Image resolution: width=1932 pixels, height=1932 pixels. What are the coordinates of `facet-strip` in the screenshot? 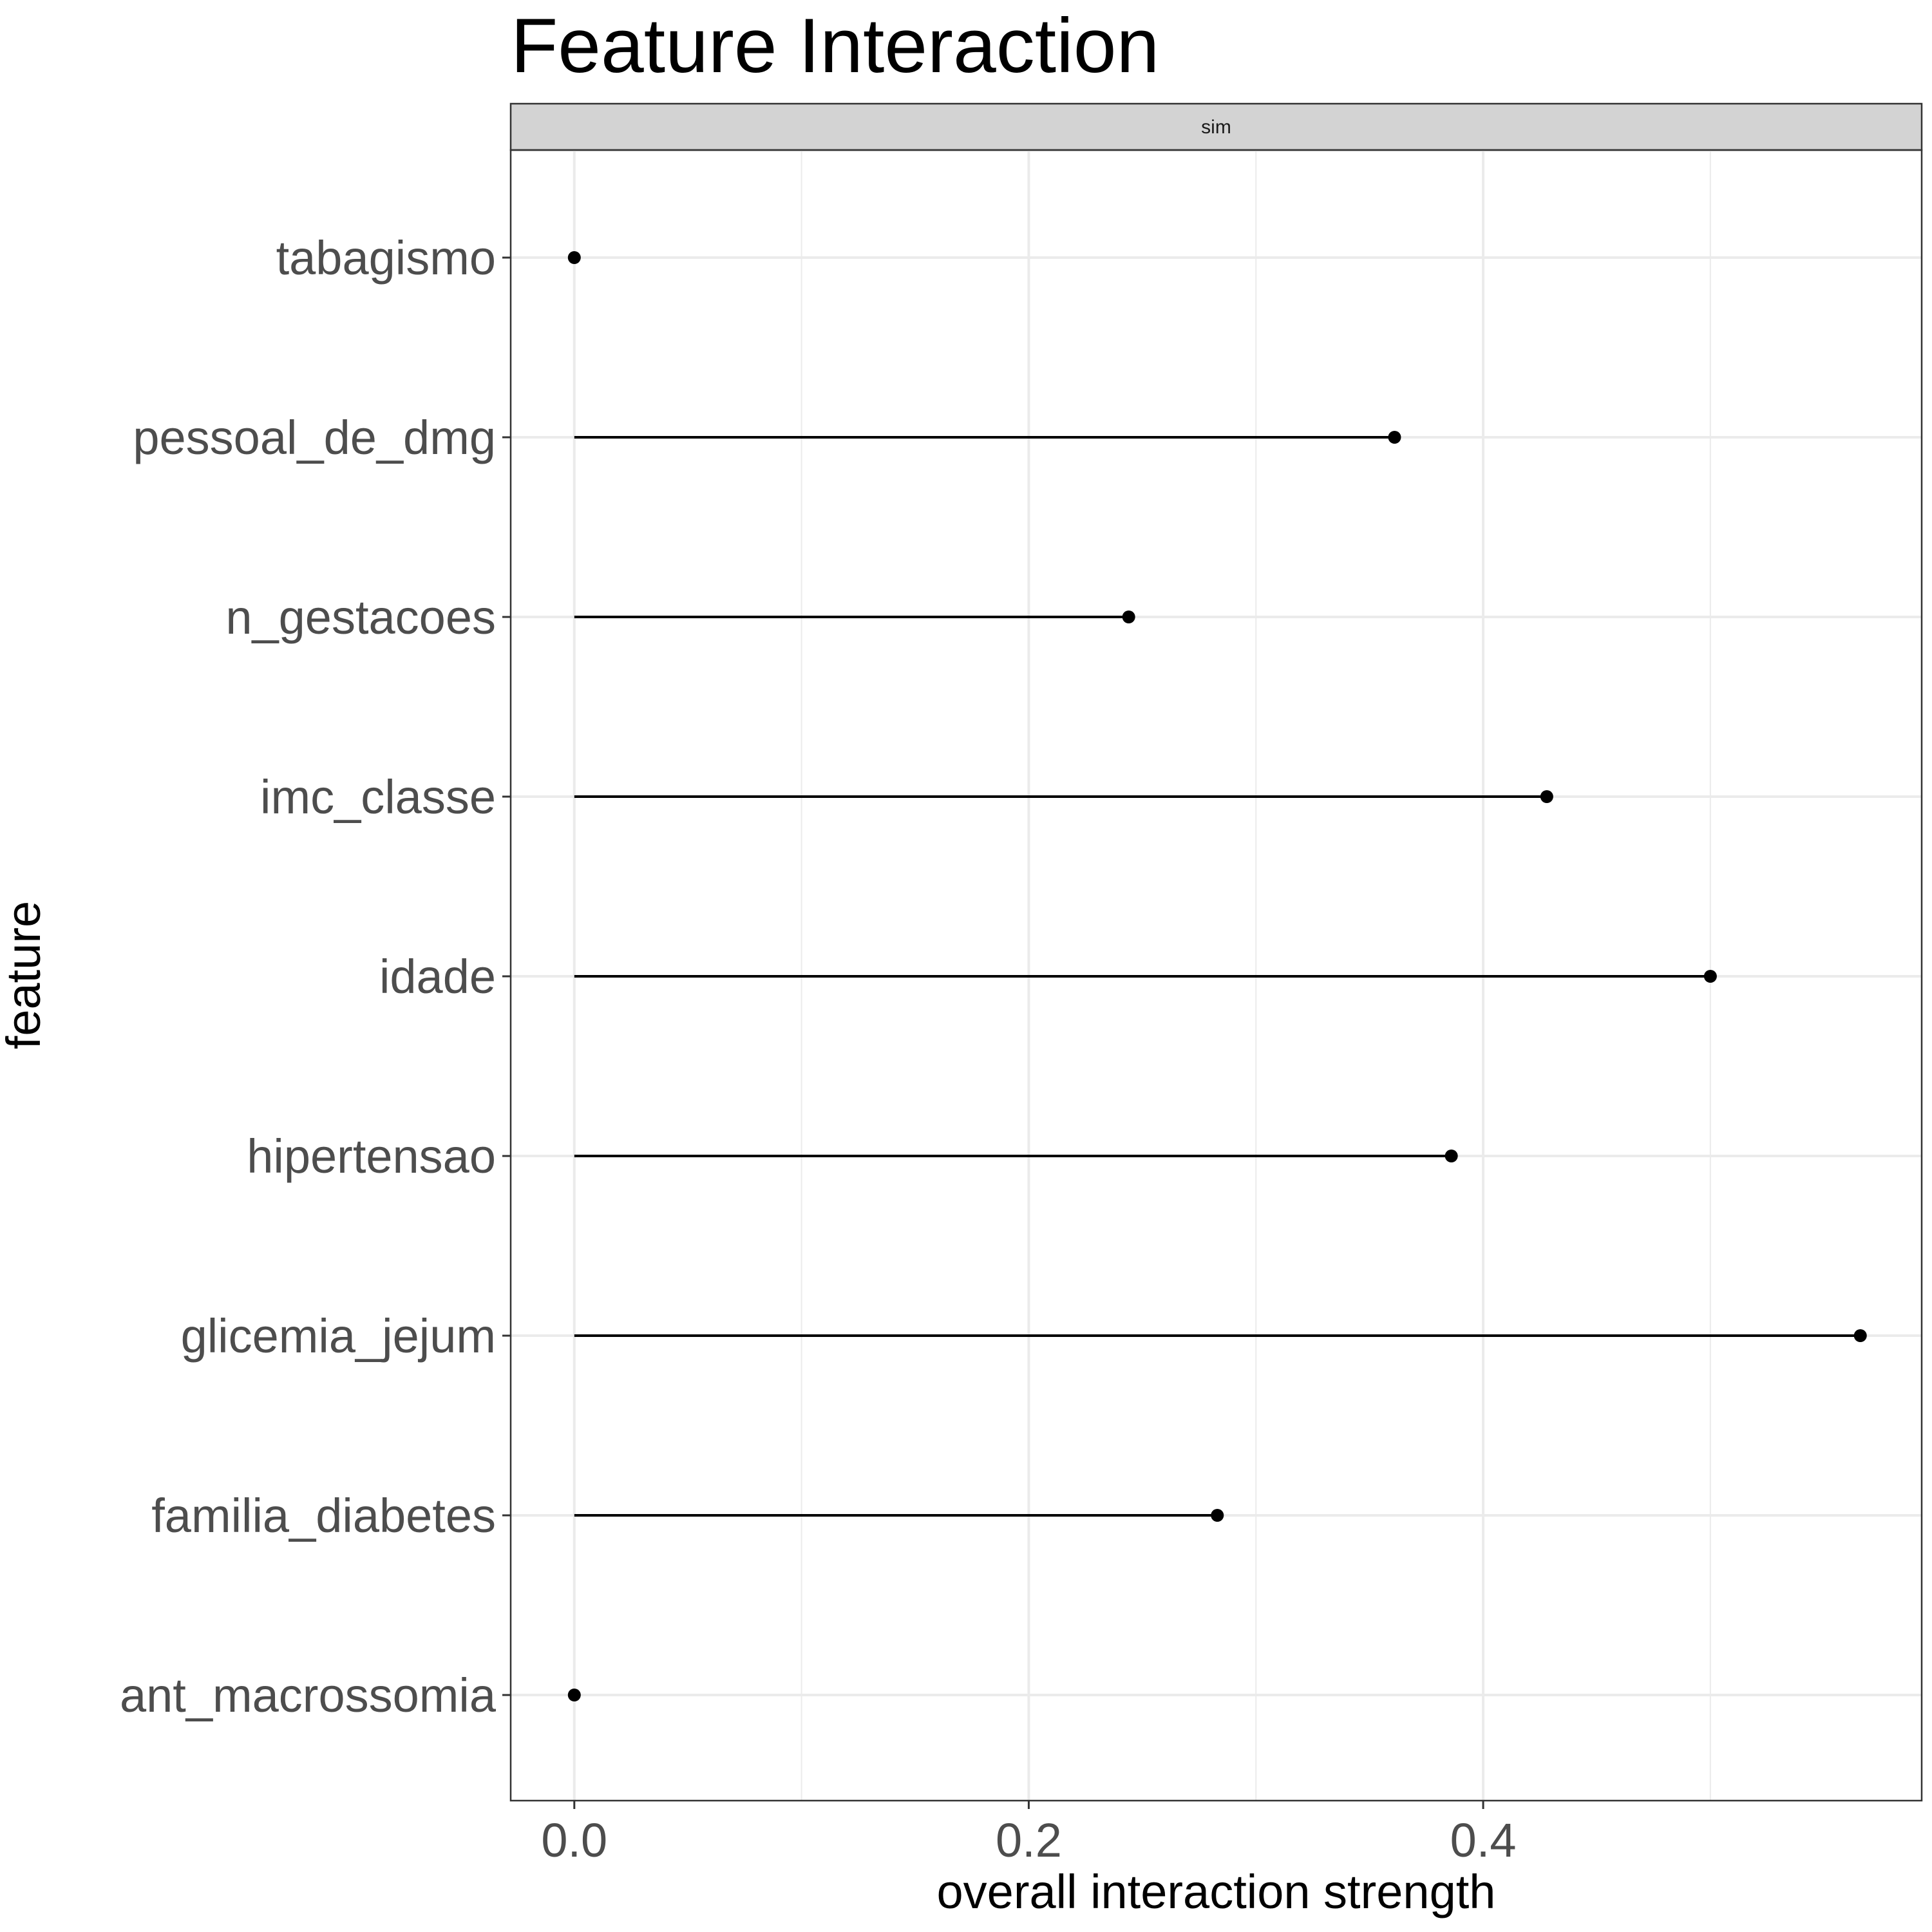 It's located at (1216, 127).